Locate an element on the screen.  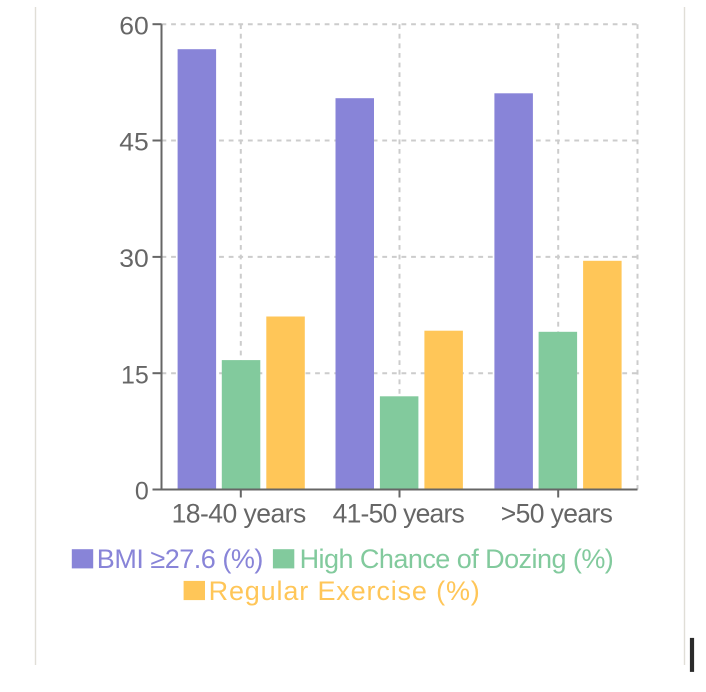
svg-text: >50 years is located at coordinates (557, 514).